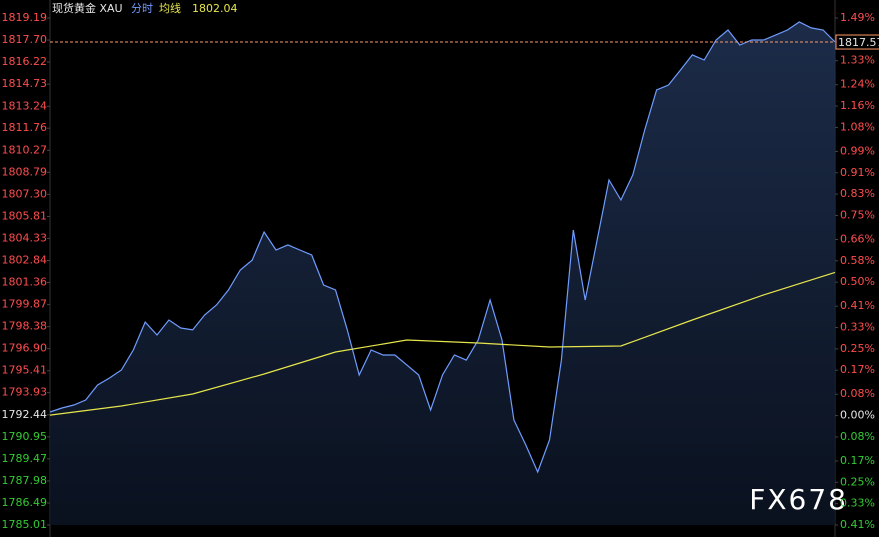 Image resolution: width=879 pixels, height=537 pixels. What do you see at coordinates (25, 17) in the screenshot?
I see `y-tick-label: 1819.19` at bounding box center [25, 17].